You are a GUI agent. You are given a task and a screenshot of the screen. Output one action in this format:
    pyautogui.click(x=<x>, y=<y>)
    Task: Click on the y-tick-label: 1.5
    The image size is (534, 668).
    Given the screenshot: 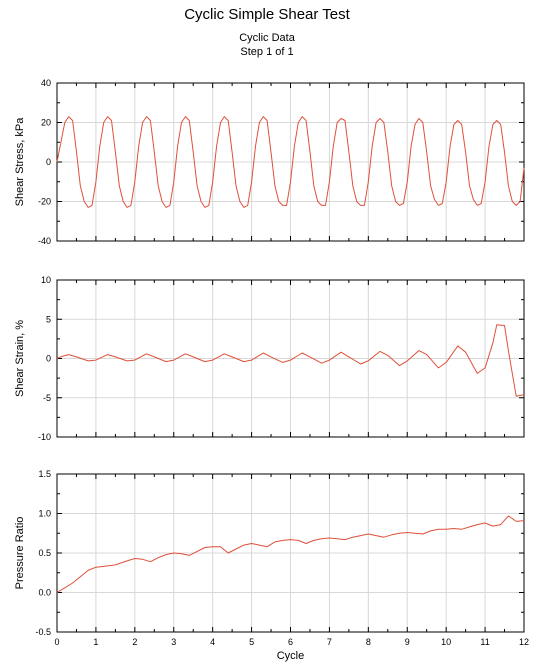 What is the action you would take?
    pyautogui.click(x=44, y=474)
    